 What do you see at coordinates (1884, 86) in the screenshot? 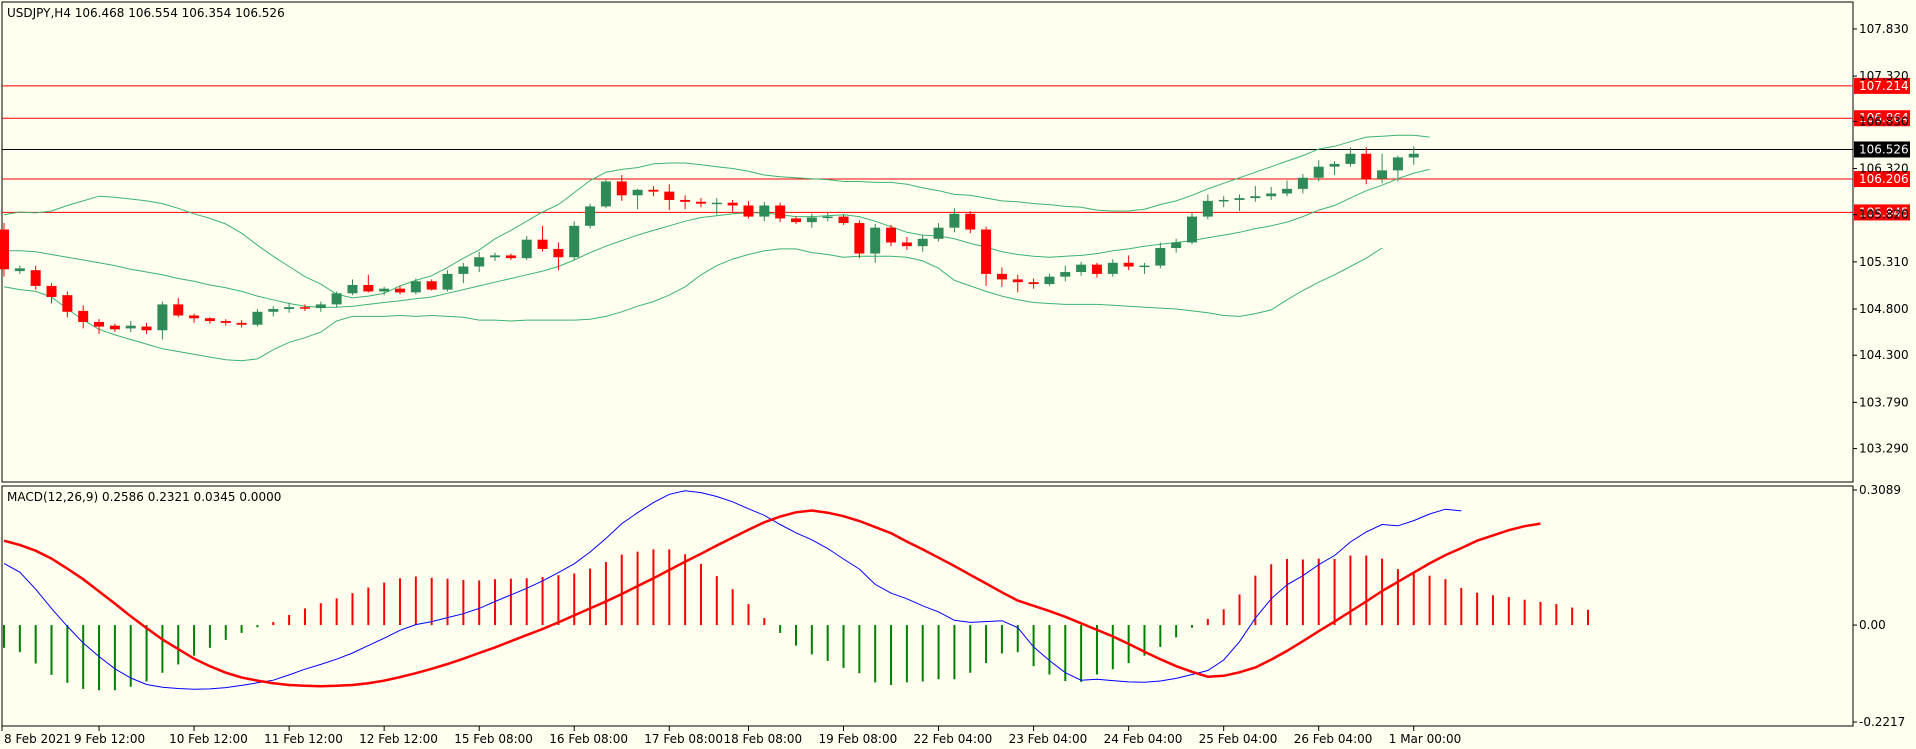
I see `level-label: 107.214` at bounding box center [1884, 86].